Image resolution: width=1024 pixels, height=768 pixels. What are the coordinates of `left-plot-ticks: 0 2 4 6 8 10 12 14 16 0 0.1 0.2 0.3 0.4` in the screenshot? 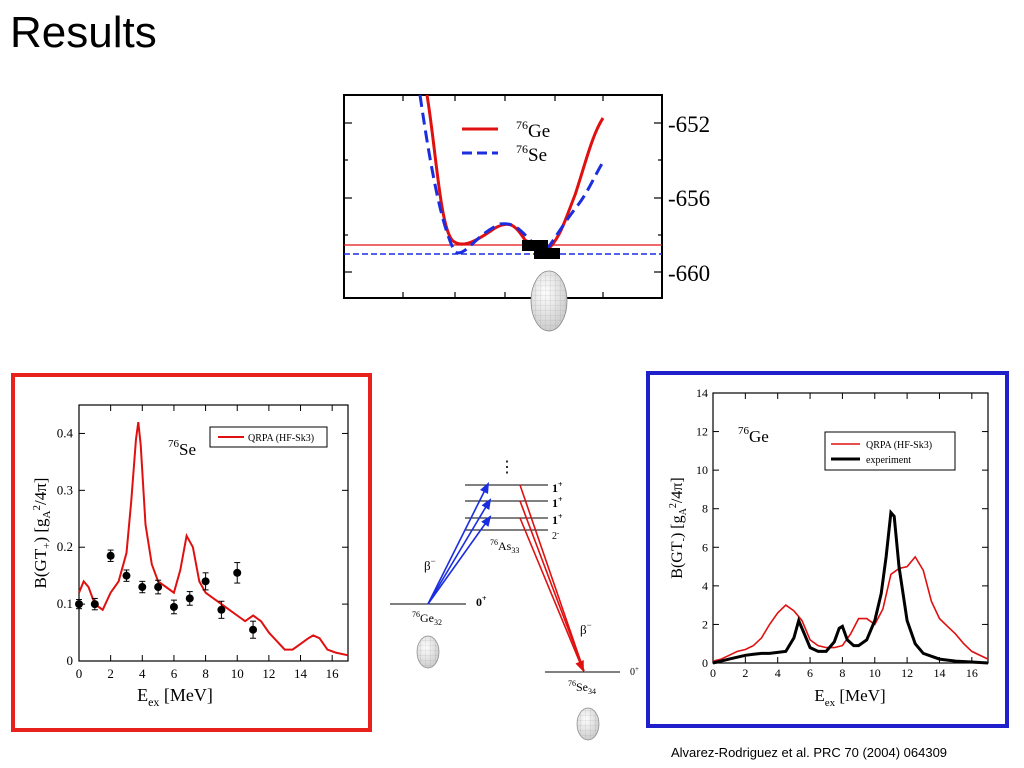 It's located at (202, 543).